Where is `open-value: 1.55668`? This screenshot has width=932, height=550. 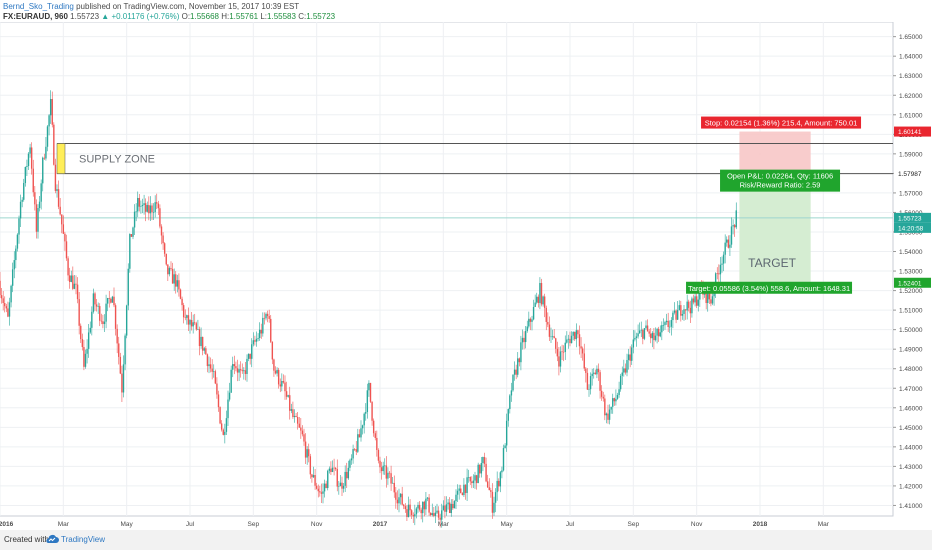 open-value: 1.55668 is located at coordinates (204, 16).